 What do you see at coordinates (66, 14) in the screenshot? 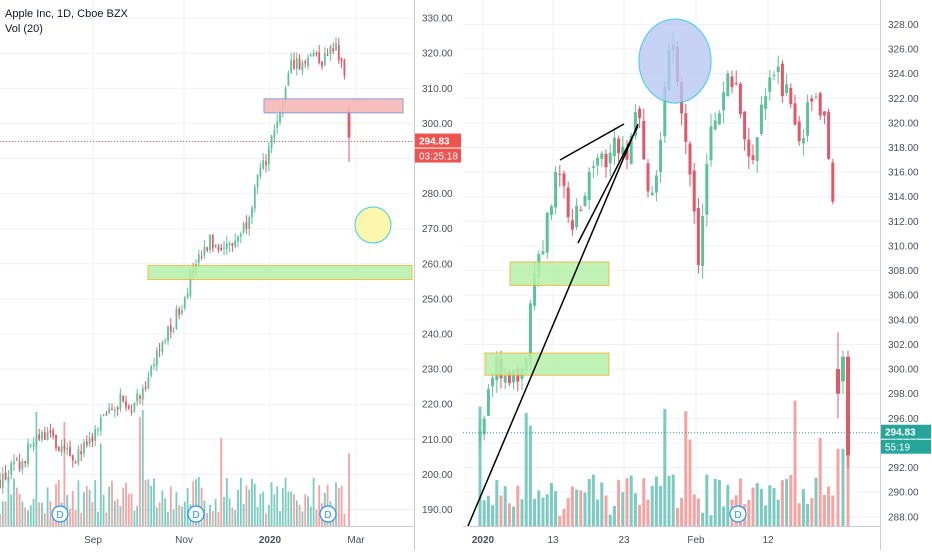
I see `symbol-title: Apple Inc, 1D, Cboe BZX` at bounding box center [66, 14].